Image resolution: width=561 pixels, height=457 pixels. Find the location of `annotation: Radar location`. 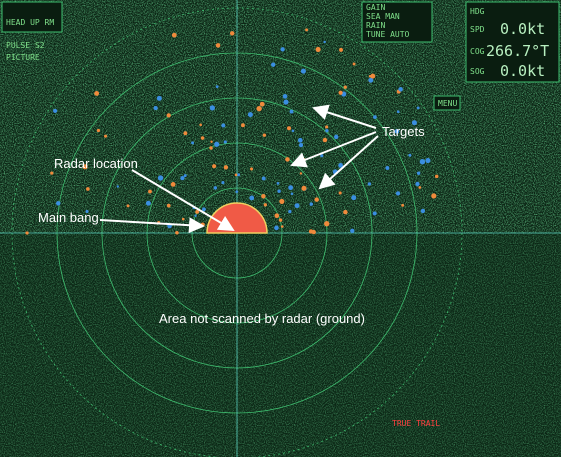

annotation: Radar location is located at coordinates (96, 163).